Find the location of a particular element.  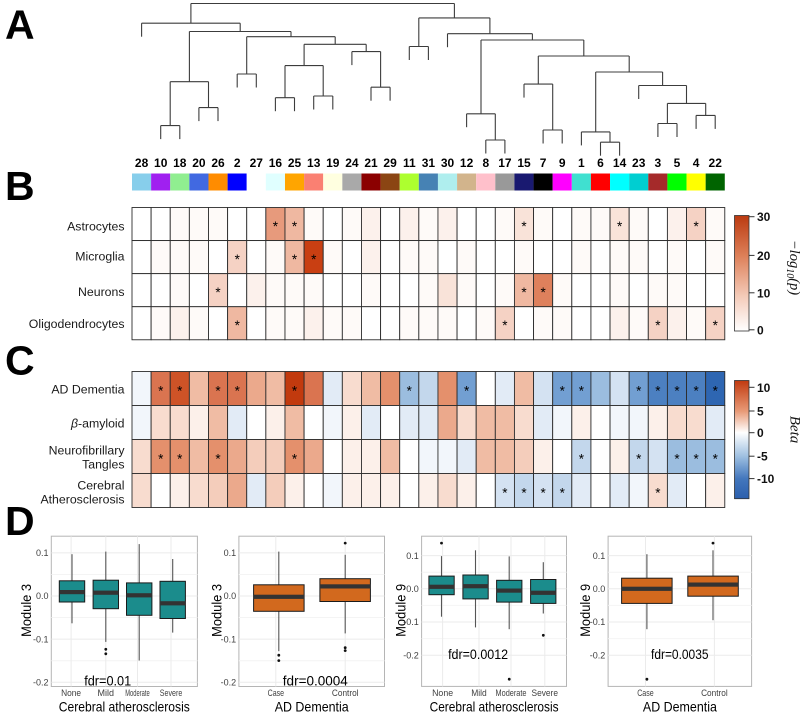

svg-text: 31 is located at coordinates (429, 163).